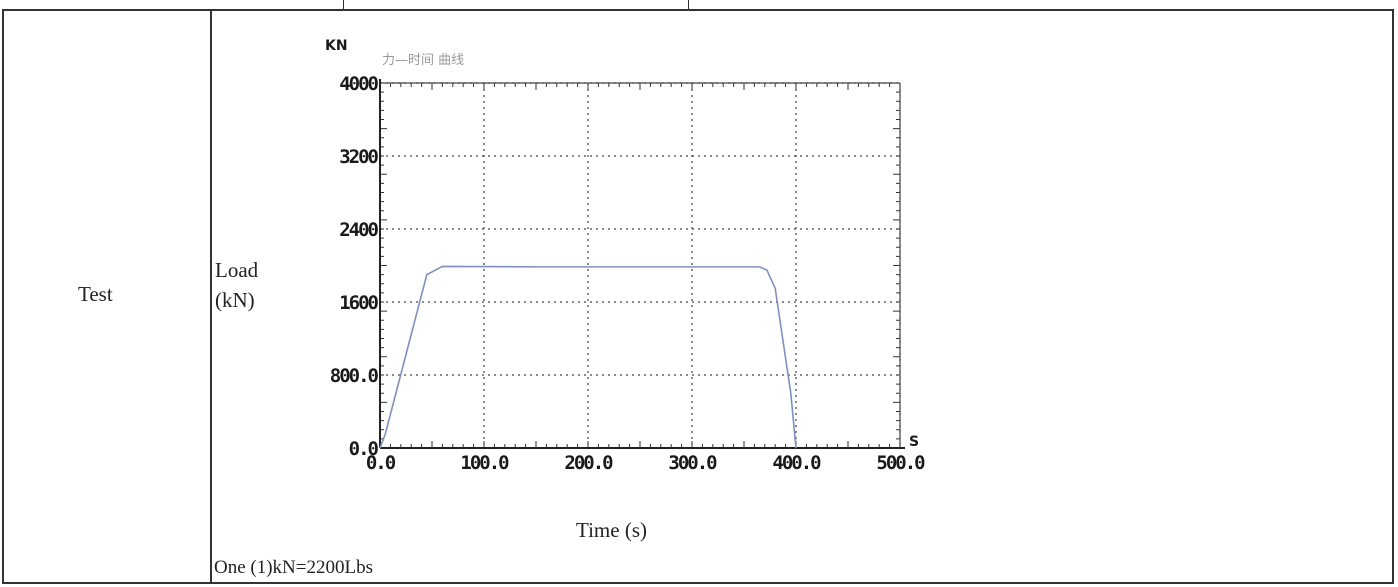 The height and width of the screenshot is (587, 1398). What do you see at coordinates (796, 463) in the screenshot?
I see `x-tick-label: 400.0` at bounding box center [796, 463].